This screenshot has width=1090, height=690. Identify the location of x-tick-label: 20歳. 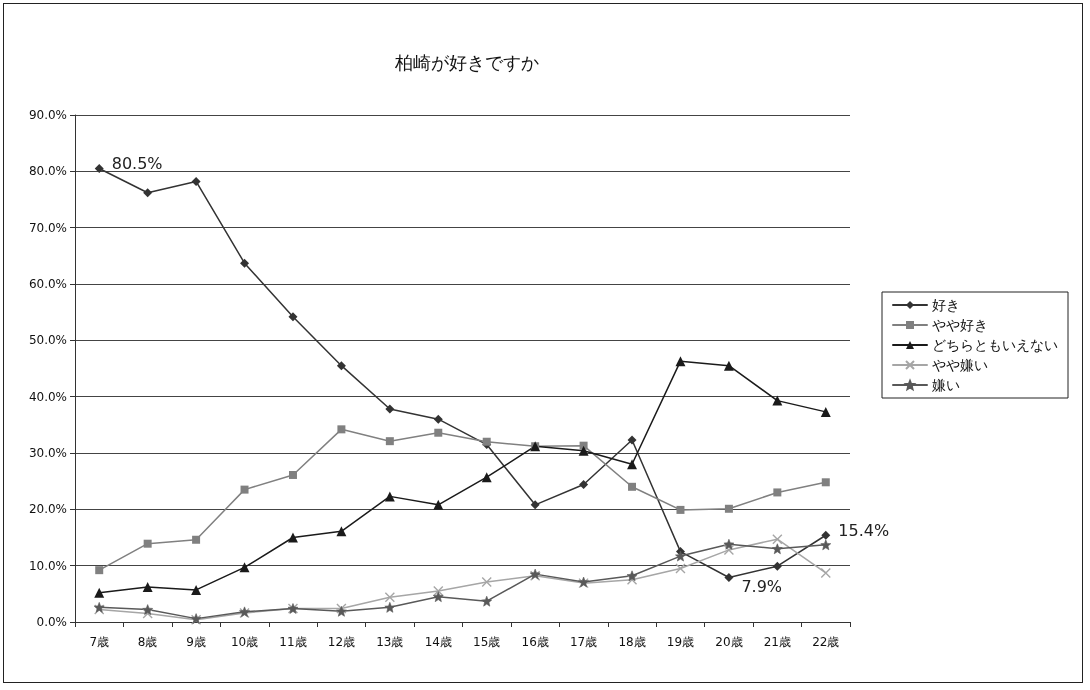
(729, 642).